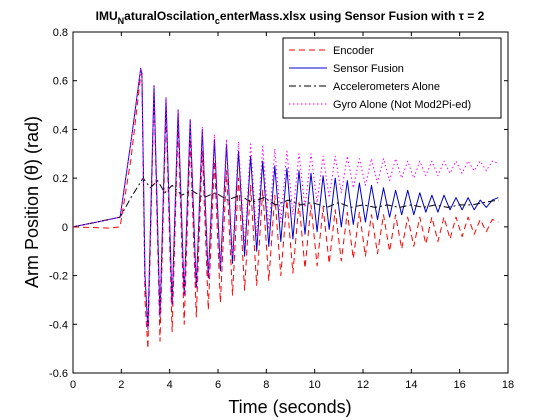 This screenshot has height=420, width=560. Describe the element at coordinates (73, 385) in the screenshot. I see `x-tick-label: 0` at that location.